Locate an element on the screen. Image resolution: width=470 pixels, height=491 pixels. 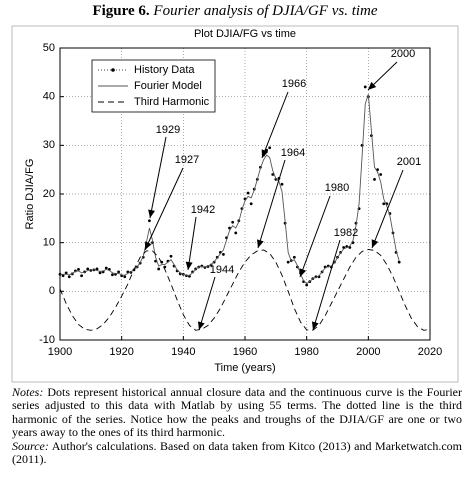
x-tick-label: 1960 is located at coordinates (245, 352).